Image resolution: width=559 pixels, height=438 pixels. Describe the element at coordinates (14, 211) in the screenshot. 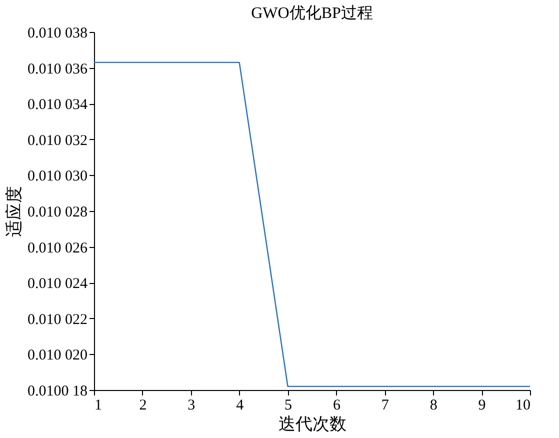

I see `y-axis-title: 适应度` at that location.